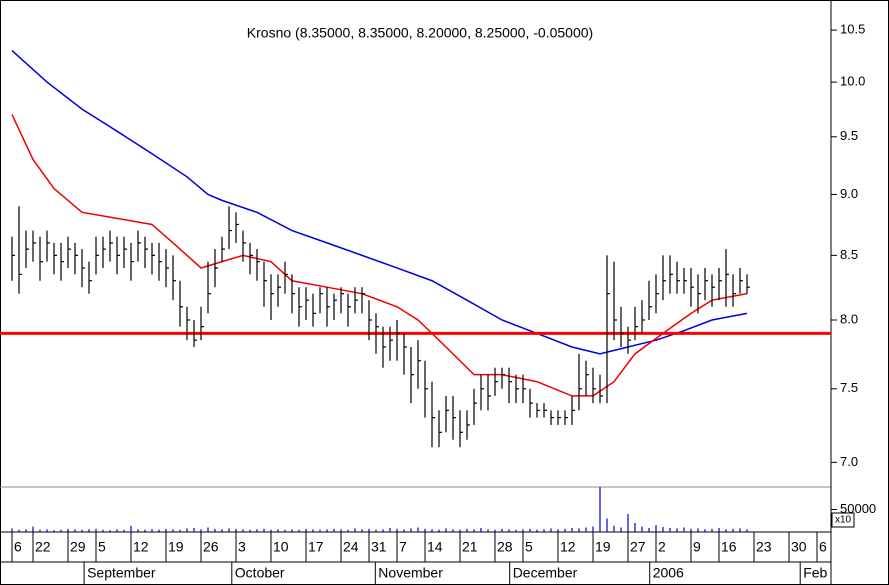 The height and width of the screenshot is (585, 889). Describe the element at coordinates (470, 547) in the screenshot. I see `x-tick-label: 21` at that location.